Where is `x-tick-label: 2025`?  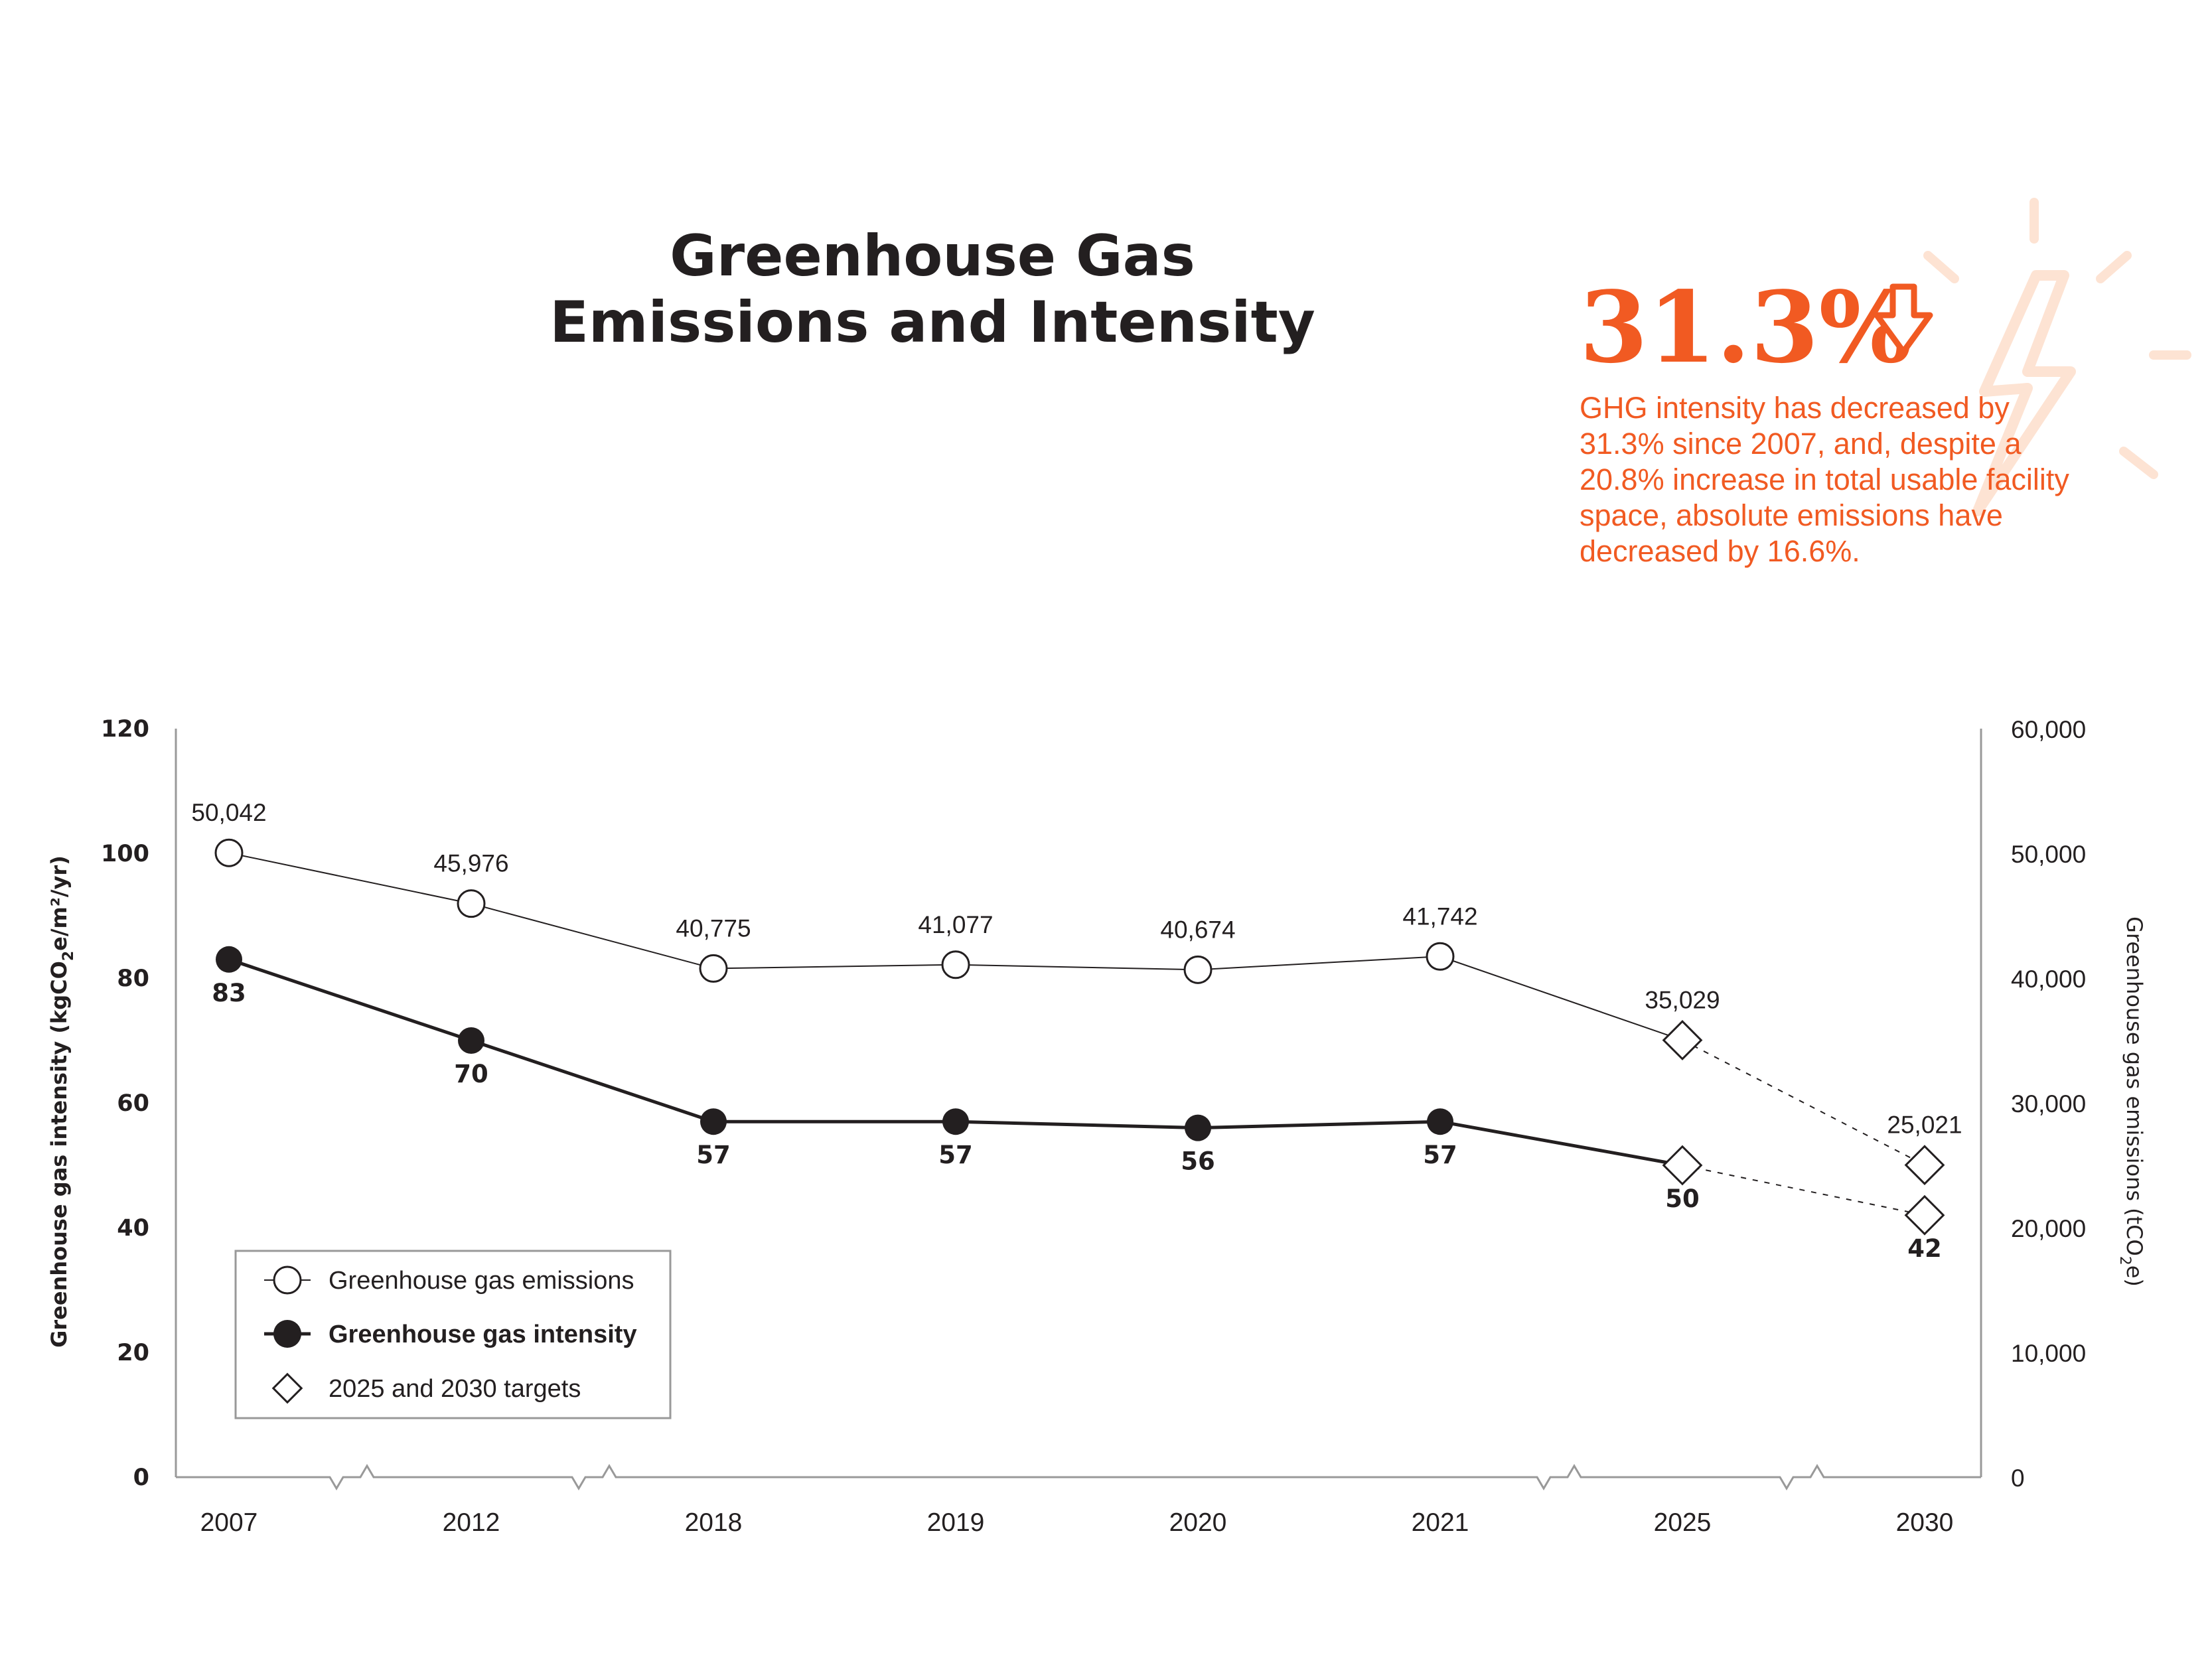 x-tick-label: 2025 is located at coordinates (1683, 1522).